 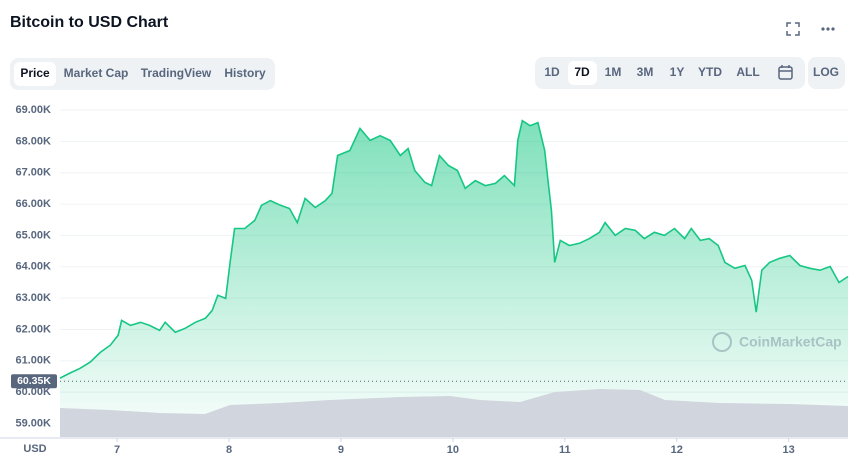 What do you see at coordinates (176, 73) in the screenshot?
I see `tab: TradingView` at bounding box center [176, 73].